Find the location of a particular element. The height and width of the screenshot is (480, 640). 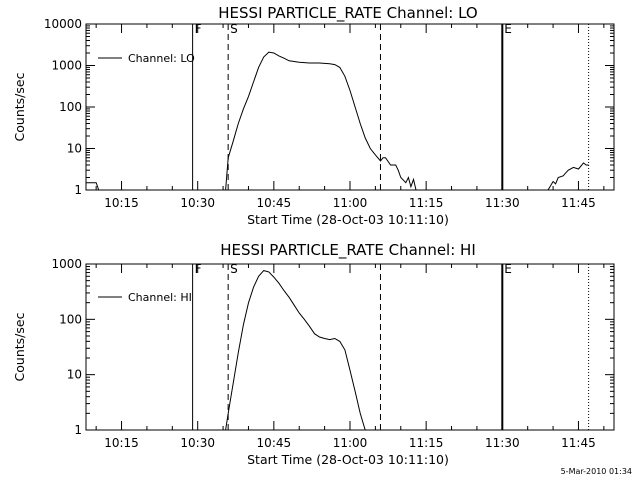

legend-label: Channel: HI is located at coordinates (160, 297).